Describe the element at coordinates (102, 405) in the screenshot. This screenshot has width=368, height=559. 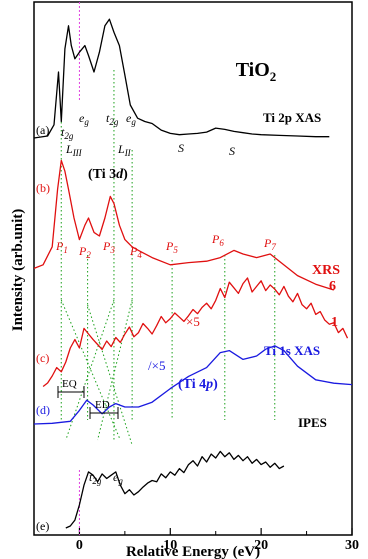
I see `label-ed: ED` at that location.